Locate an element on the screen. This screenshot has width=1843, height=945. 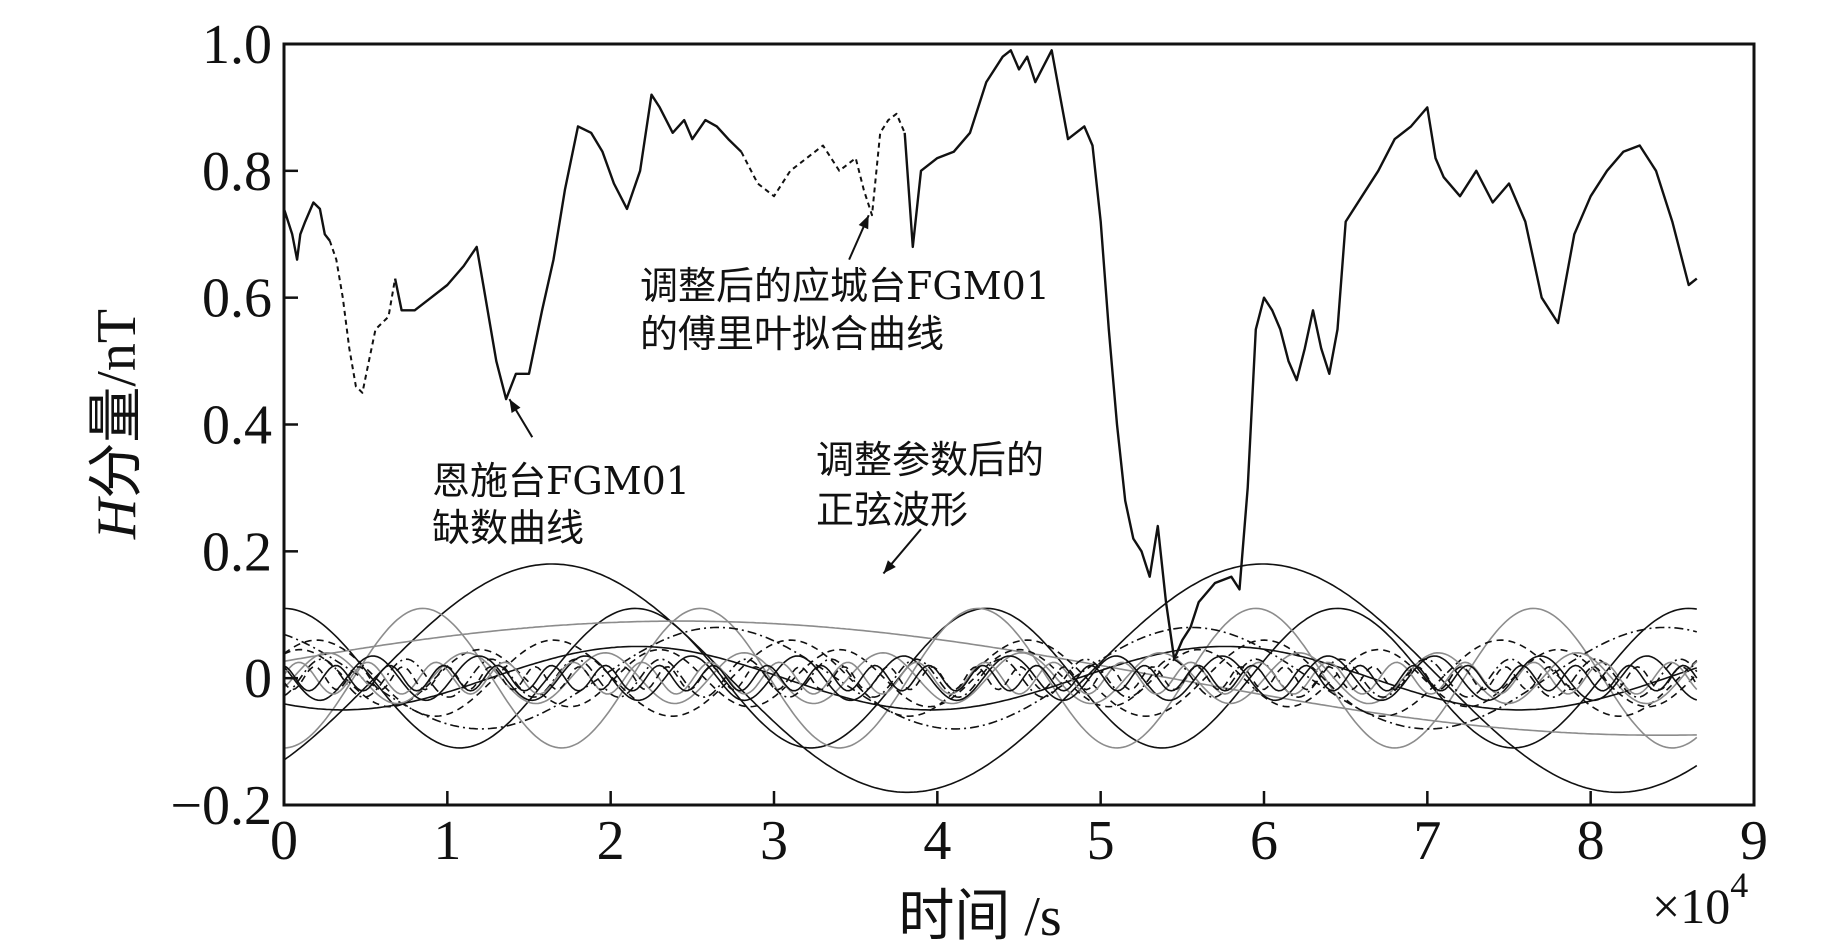
annotation-enshi-line-2: 缺数曲线 is located at coordinates (508, 528).